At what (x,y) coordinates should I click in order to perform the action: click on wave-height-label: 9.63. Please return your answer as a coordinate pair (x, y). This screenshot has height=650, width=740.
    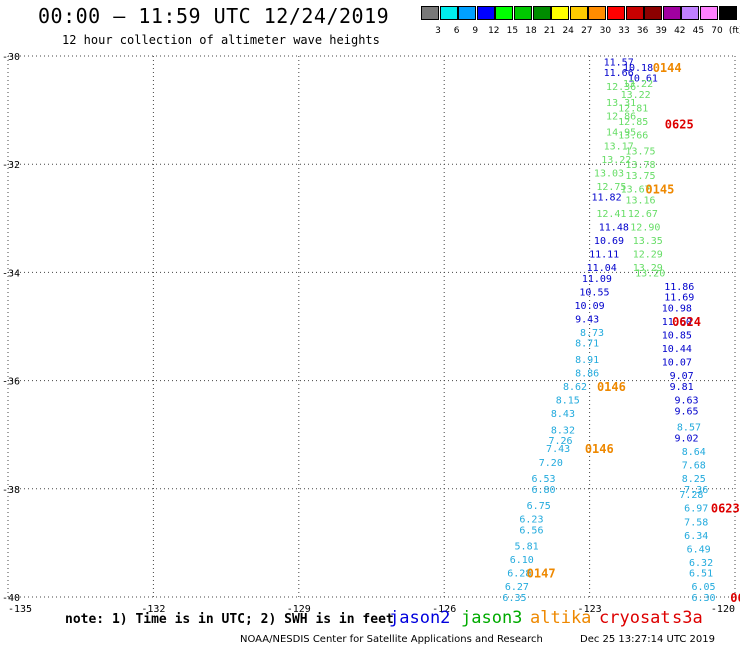
    Looking at the image, I should click on (686, 401).